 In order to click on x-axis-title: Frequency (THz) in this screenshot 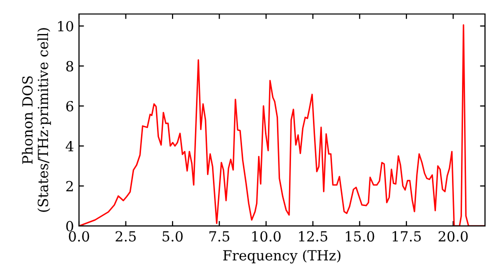, I will do `click(281, 257)`.